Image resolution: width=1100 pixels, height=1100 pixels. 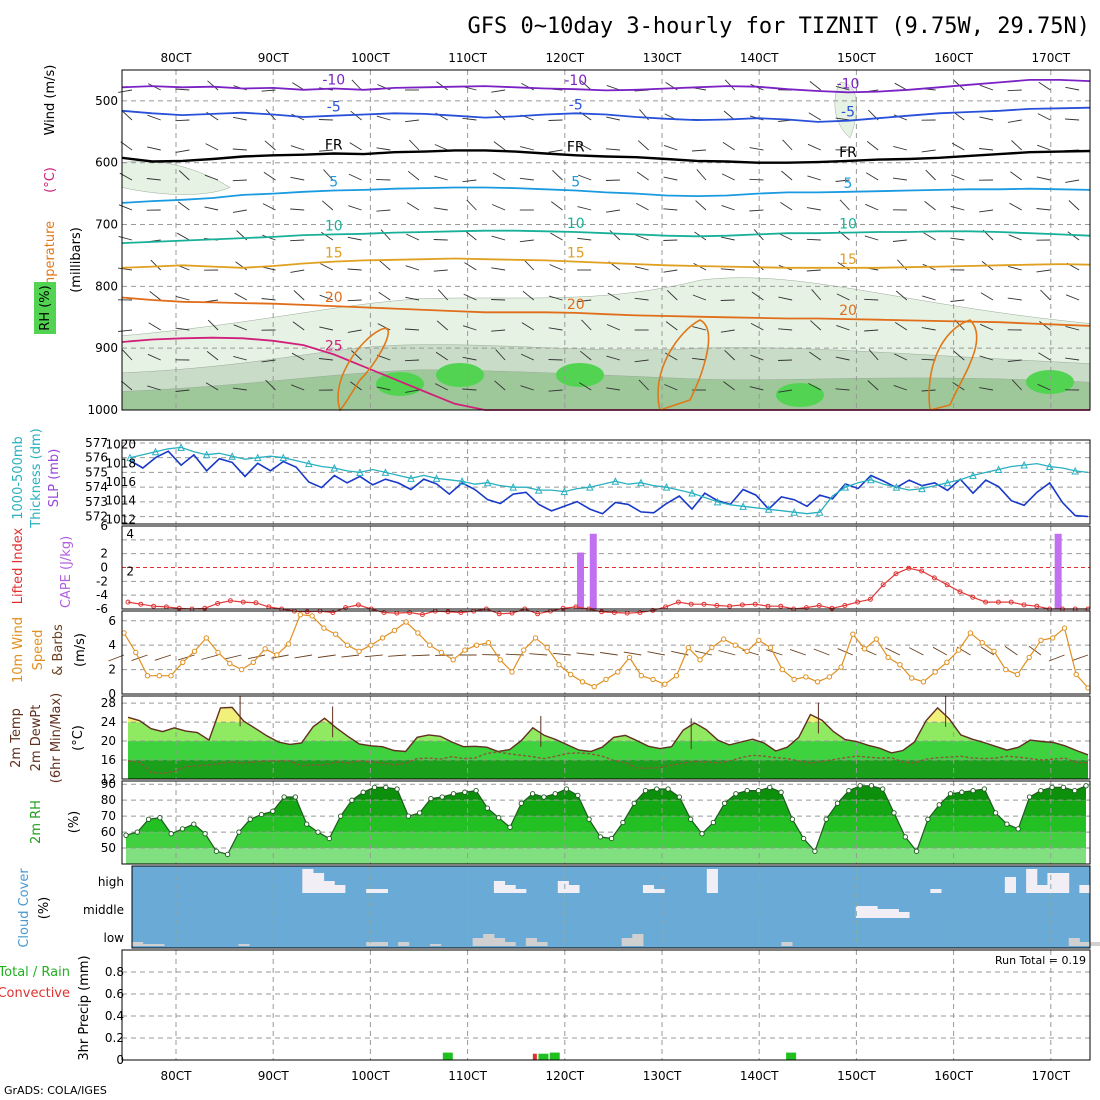 I want to click on isotherm-label: -5, so click(x=334, y=108).